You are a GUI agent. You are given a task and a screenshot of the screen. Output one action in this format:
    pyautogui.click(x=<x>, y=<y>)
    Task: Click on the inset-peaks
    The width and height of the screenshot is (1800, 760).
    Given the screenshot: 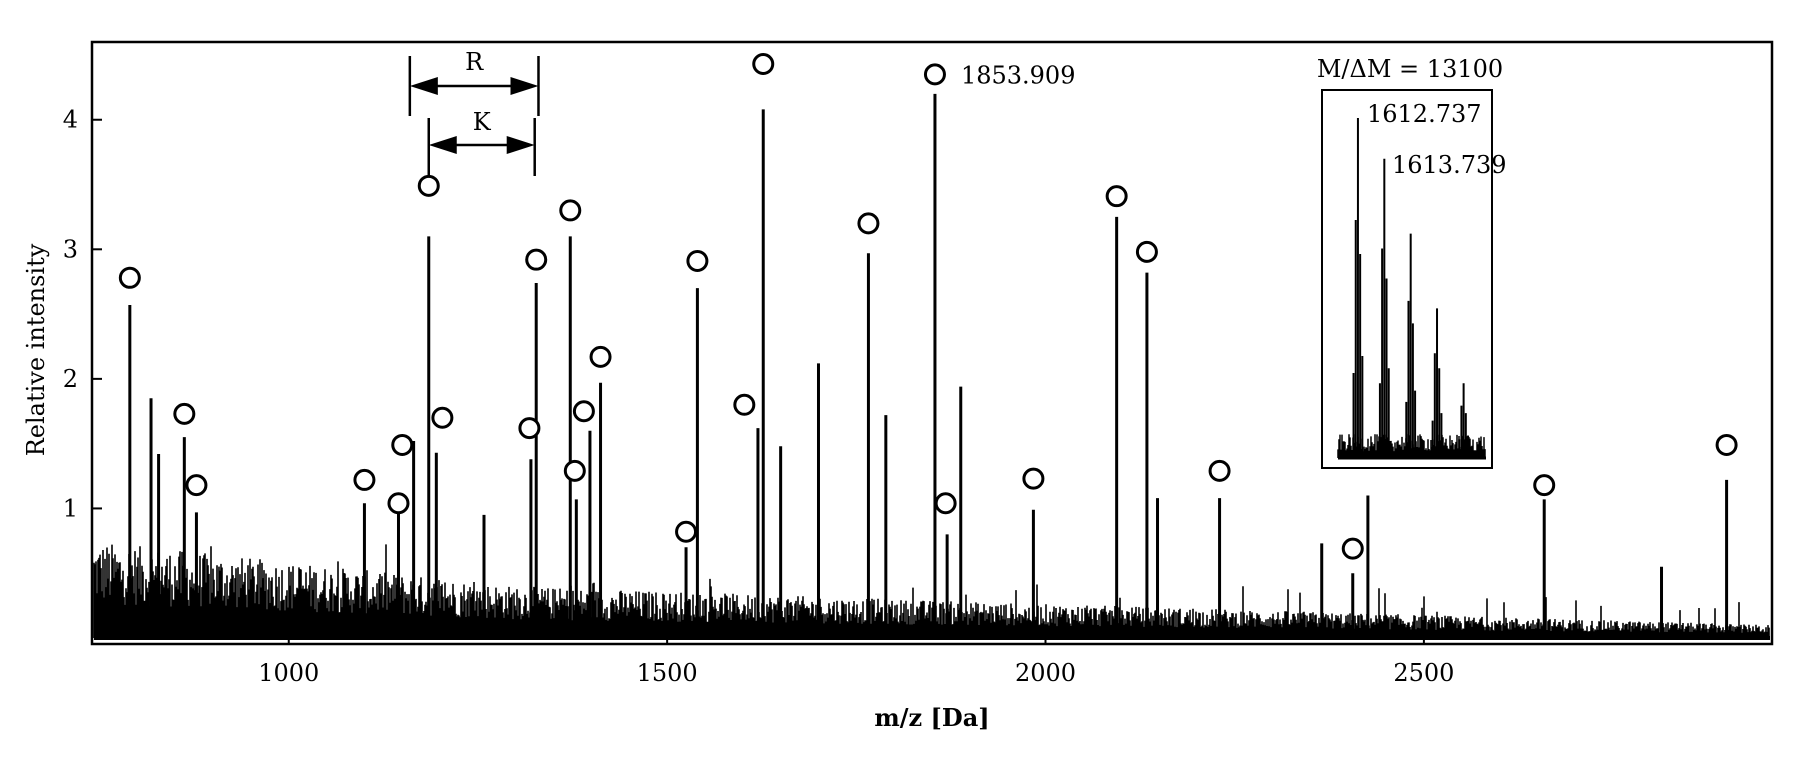 What is the action you would take?
    pyautogui.click(x=1411, y=288)
    